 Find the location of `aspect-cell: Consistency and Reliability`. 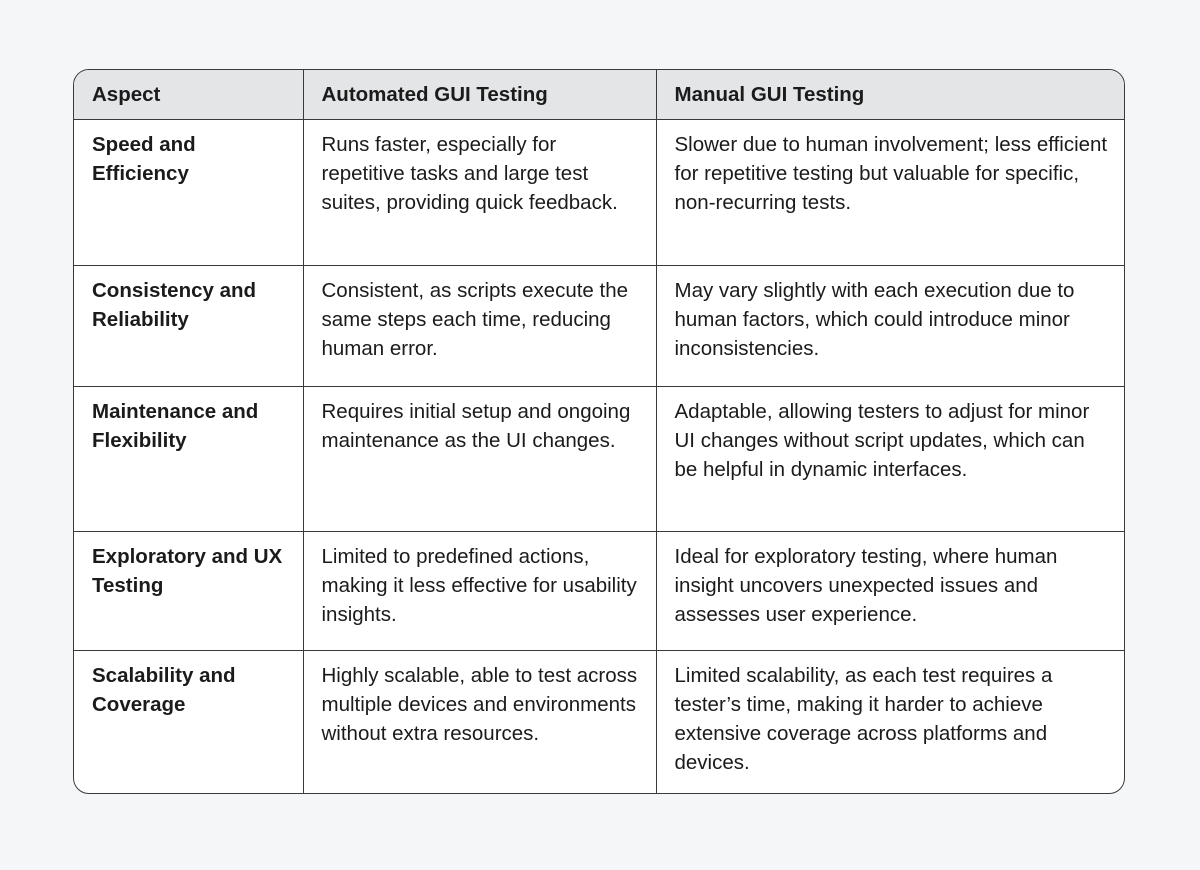

aspect-cell: Consistency and Reliability is located at coordinates (189, 325).